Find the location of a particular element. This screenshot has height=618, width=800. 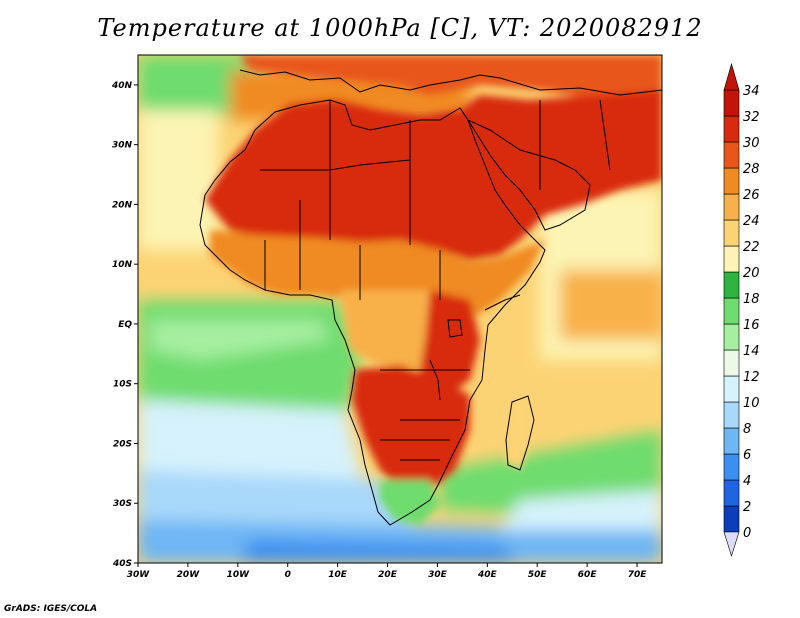

colorbar-label: 10 is located at coordinates (751, 403).